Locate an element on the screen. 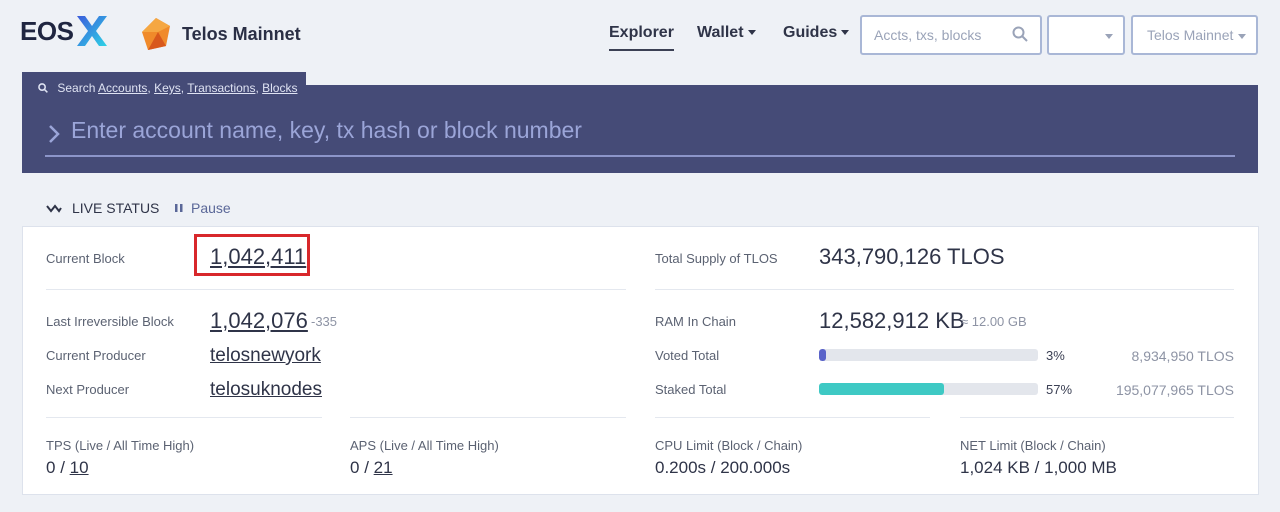  chain-badge: Telos Mainnet is located at coordinates (219, 34).